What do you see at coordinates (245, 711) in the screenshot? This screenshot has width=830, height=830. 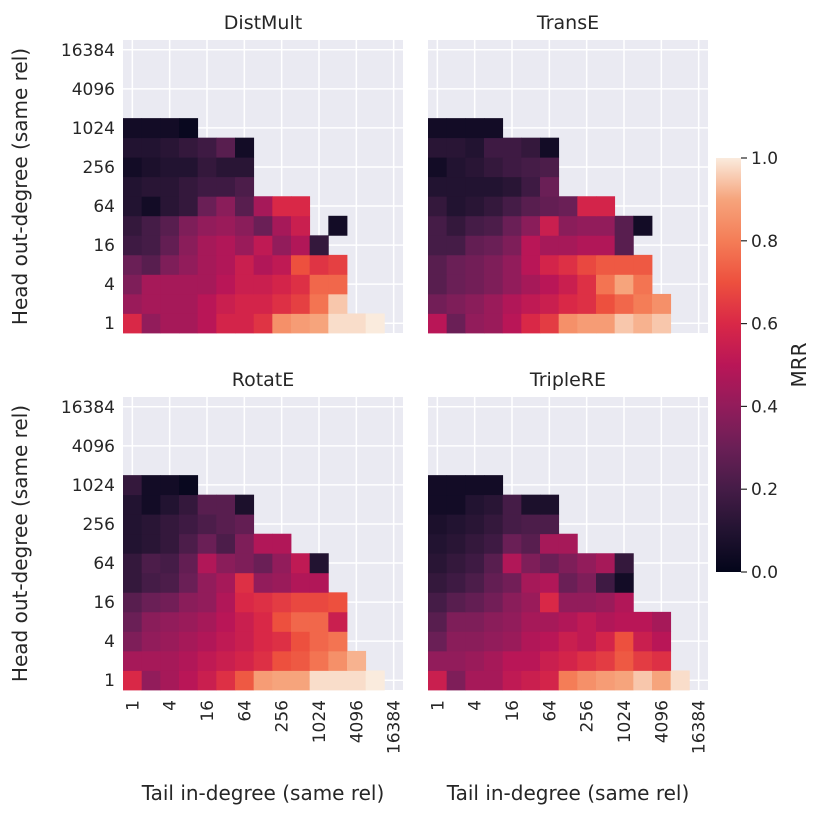 I see `x-tick-label: 64` at bounding box center [245, 711].